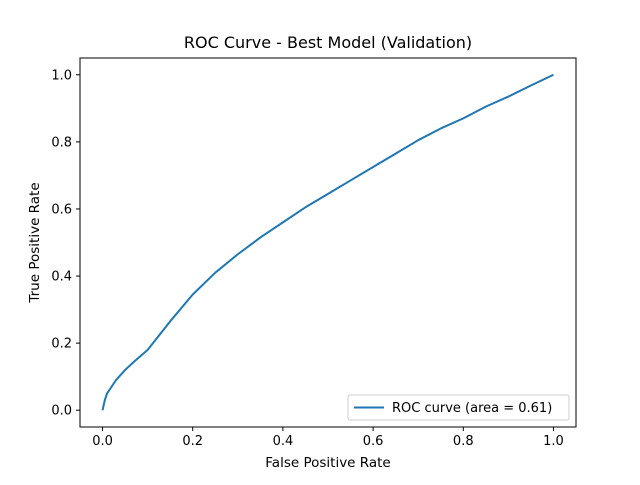  Describe the element at coordinates (472, 408) in the screenshot. I see `legend-label: ROC curve (area = 0.61)` at that location.